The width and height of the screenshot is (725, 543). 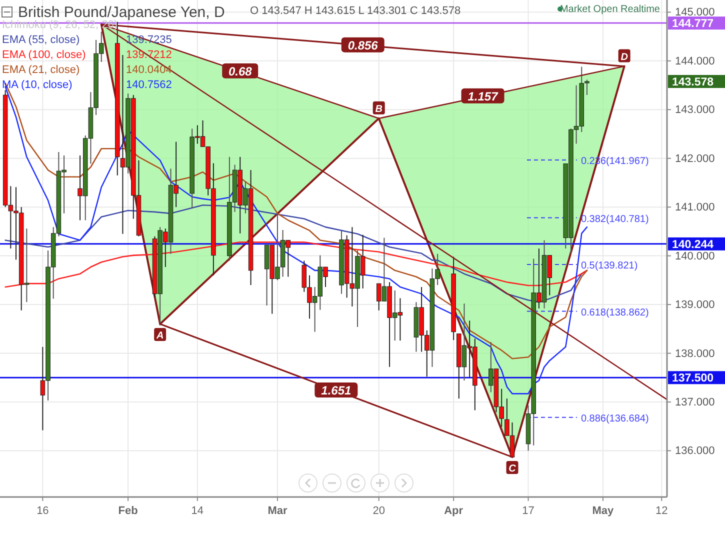 What do you see at coordinates (610, 9) in the screenshot?
I see `annotation: Market Open Realtime` at bounding box center [610, 9].